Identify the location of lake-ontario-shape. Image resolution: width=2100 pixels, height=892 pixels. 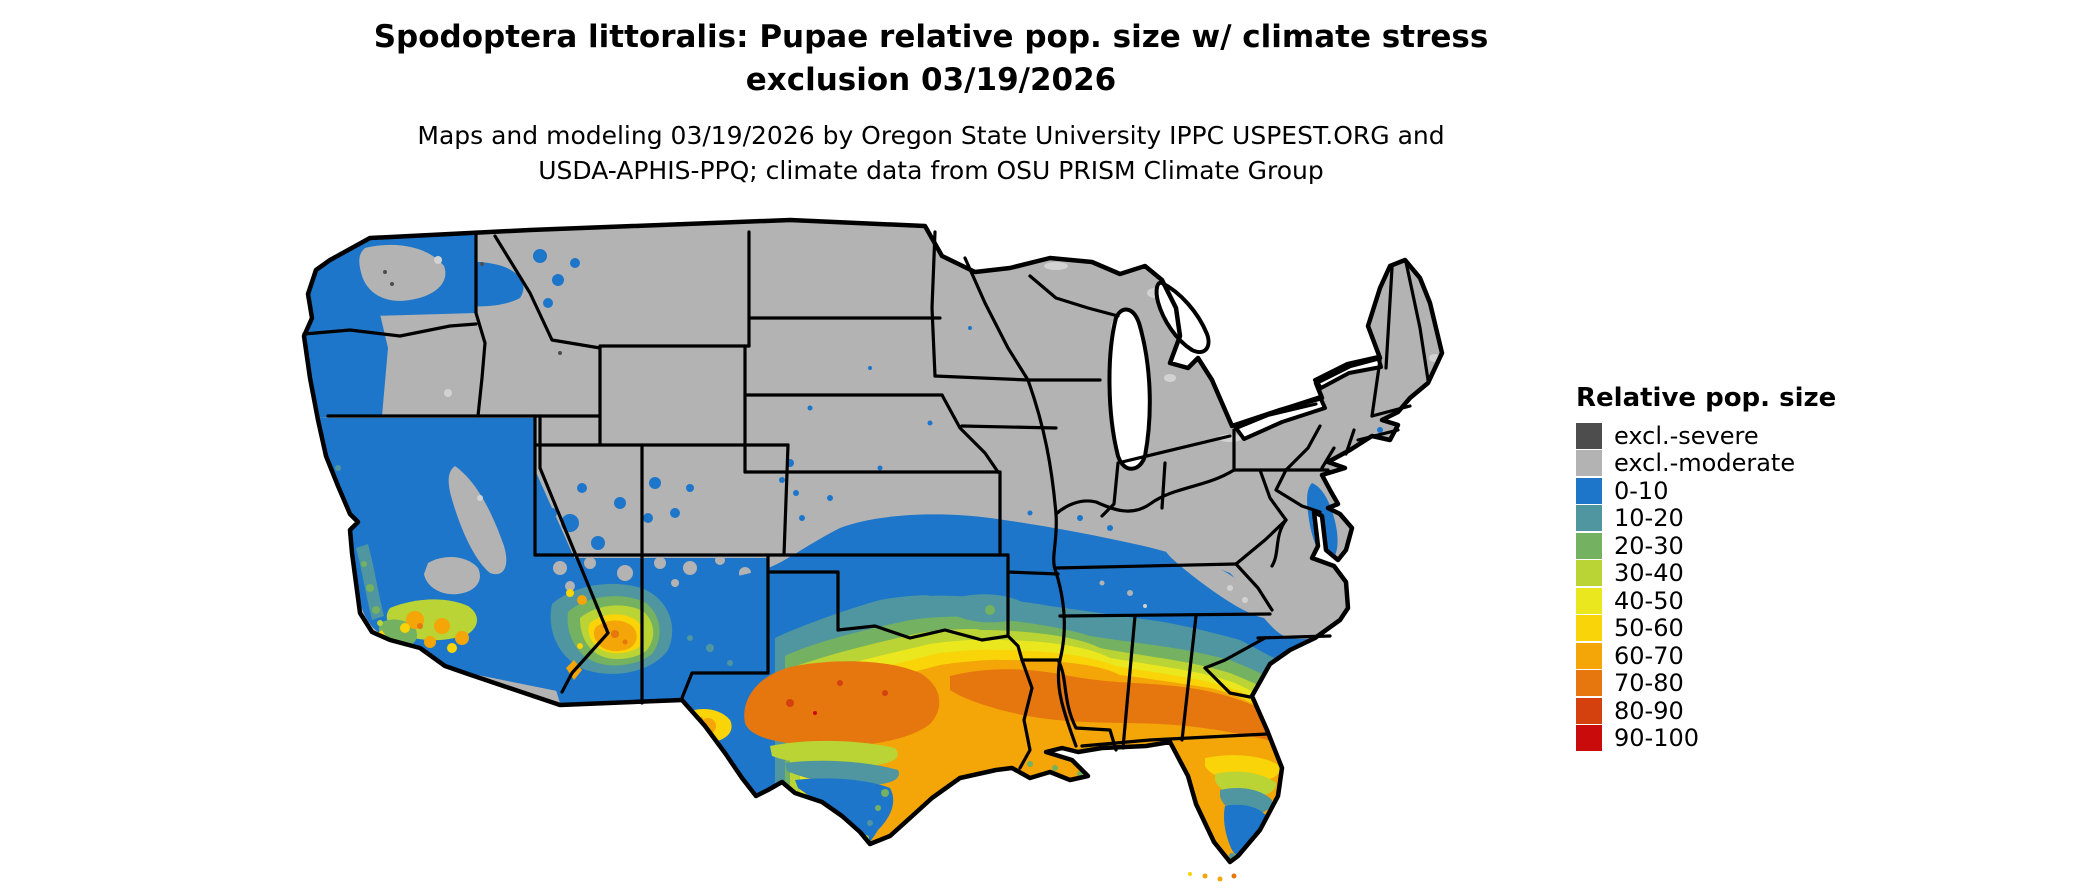
(1348, 372).